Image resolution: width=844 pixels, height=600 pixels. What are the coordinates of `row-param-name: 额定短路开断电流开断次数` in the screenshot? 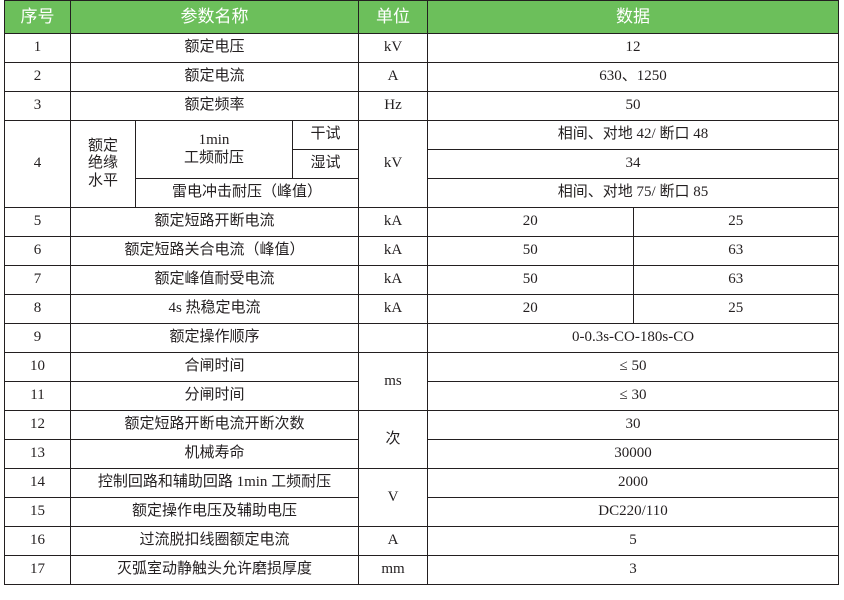 It's located at (214, 425).